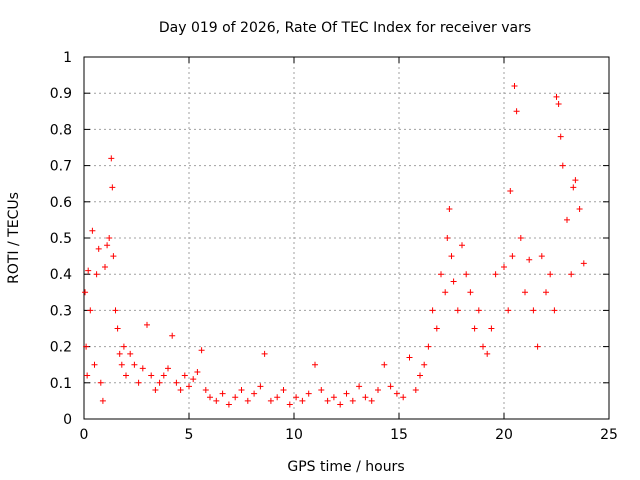 The image size is (640, 480). I want to click on y-tick-label: 0.2, so click(61, 348).